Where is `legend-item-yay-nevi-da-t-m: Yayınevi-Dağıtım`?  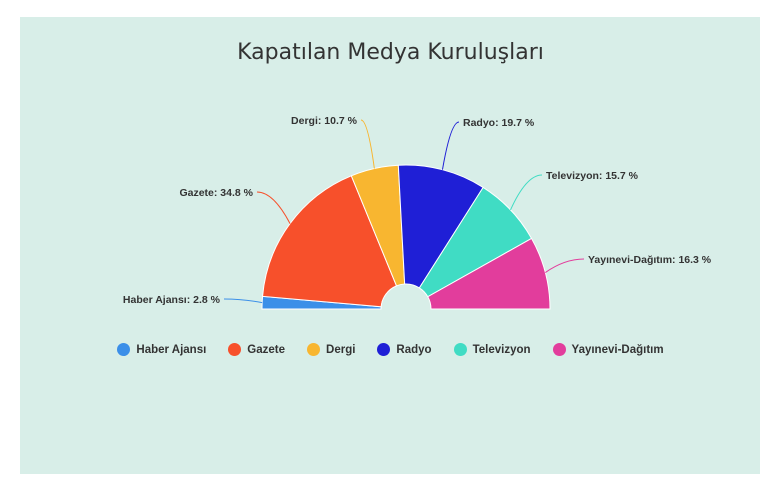 legend-item-yay-nevi-da-t-m: Yayınevi-Dağıtım is located at coordinates (608, 349).